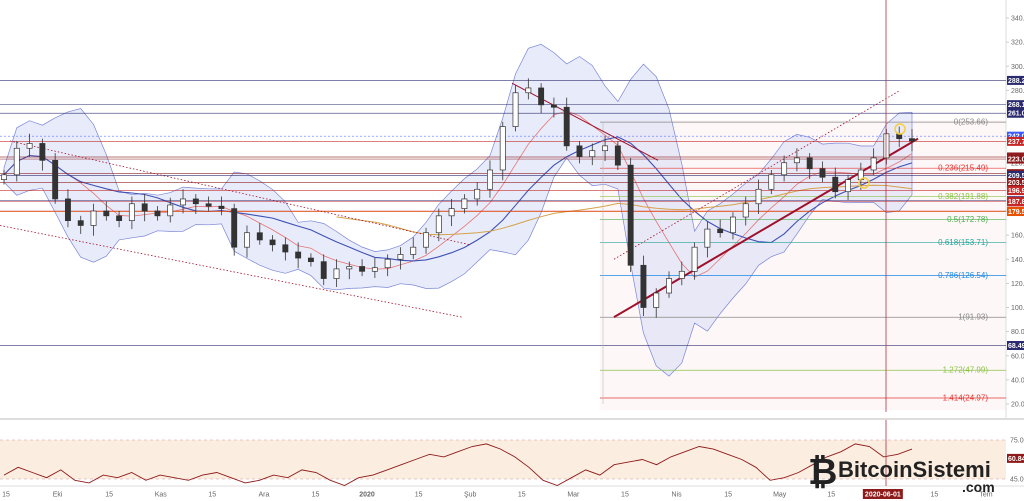  What do you see at coordinates (1017, 260) in the screenshot?
I see `price-tick-label: 140.00` at bounding box center [1017, 260].